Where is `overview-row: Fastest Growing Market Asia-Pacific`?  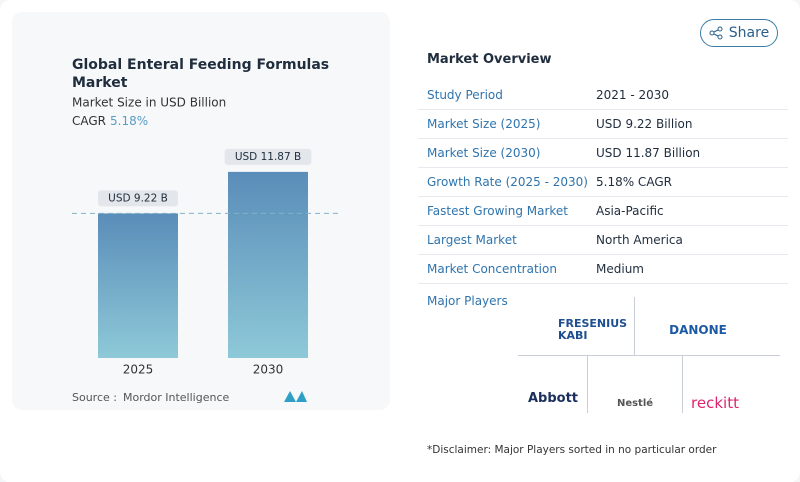 overview-row: Fastest Growing Market Asia-Pacific is located at coordinates (603, 211).